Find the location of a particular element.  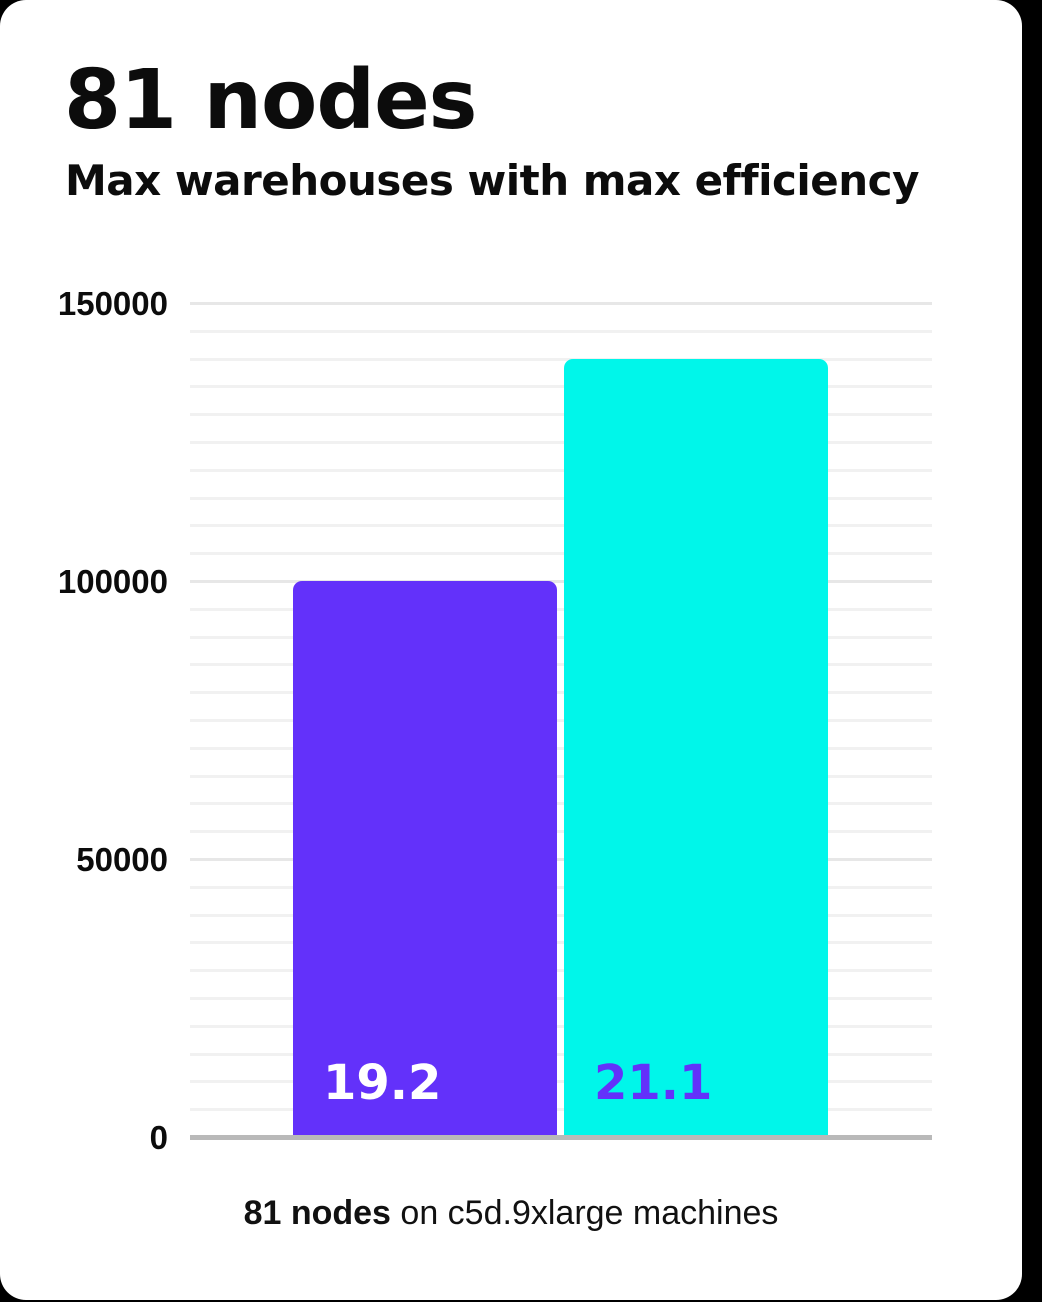

x-axis-line is located at coordinates (561, 1137).